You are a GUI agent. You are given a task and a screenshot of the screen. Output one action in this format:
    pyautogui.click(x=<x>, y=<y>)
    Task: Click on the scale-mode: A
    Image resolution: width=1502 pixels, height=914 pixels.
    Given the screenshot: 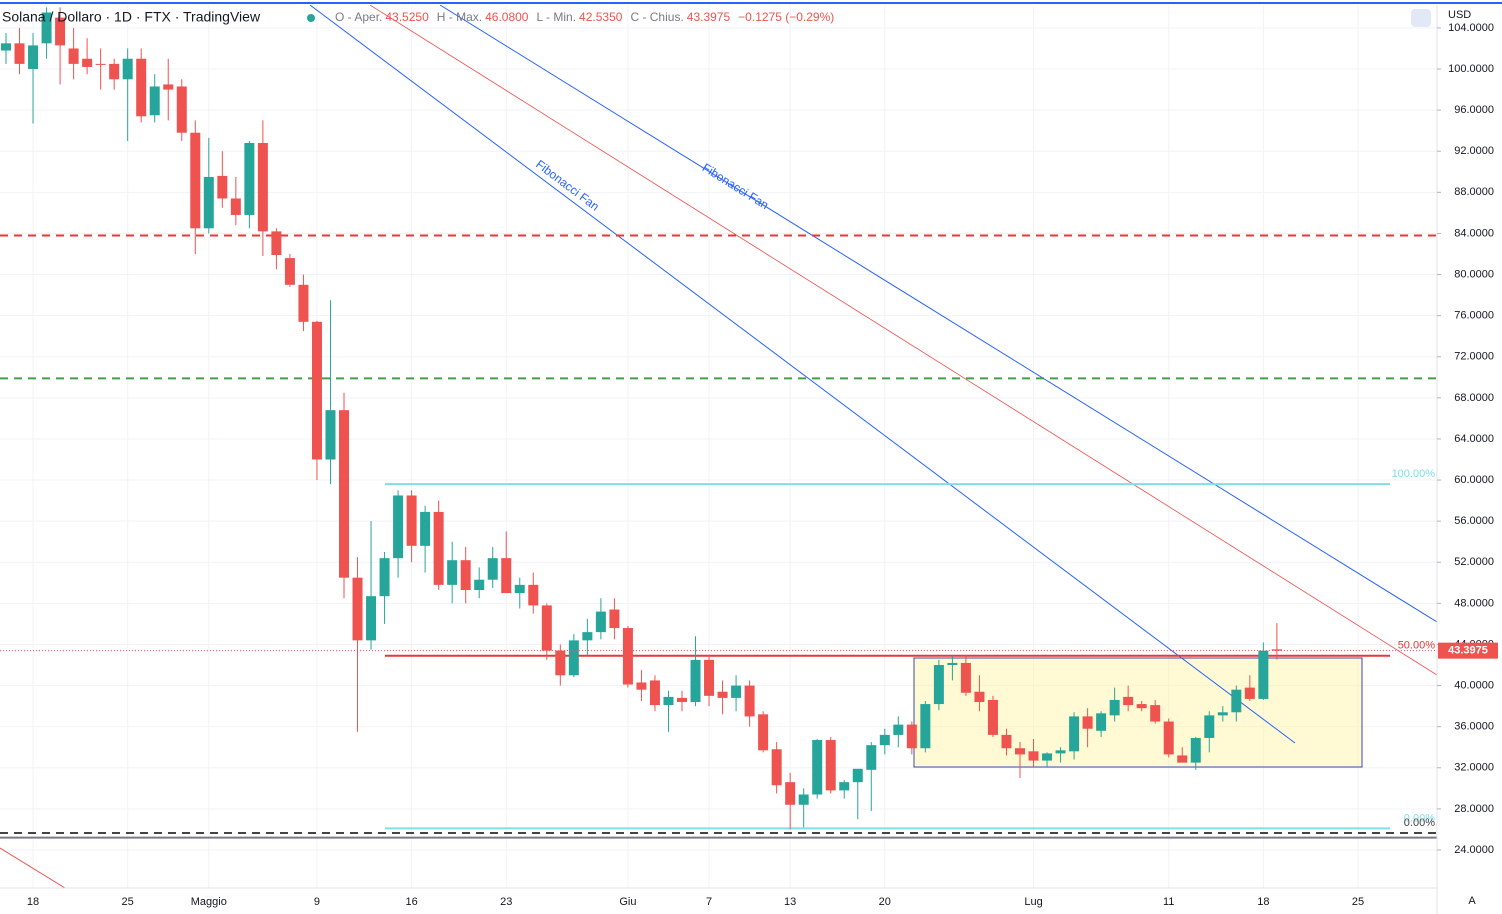 What is the action you would take?
    pyautogui.click(x=1472, y=901)
    